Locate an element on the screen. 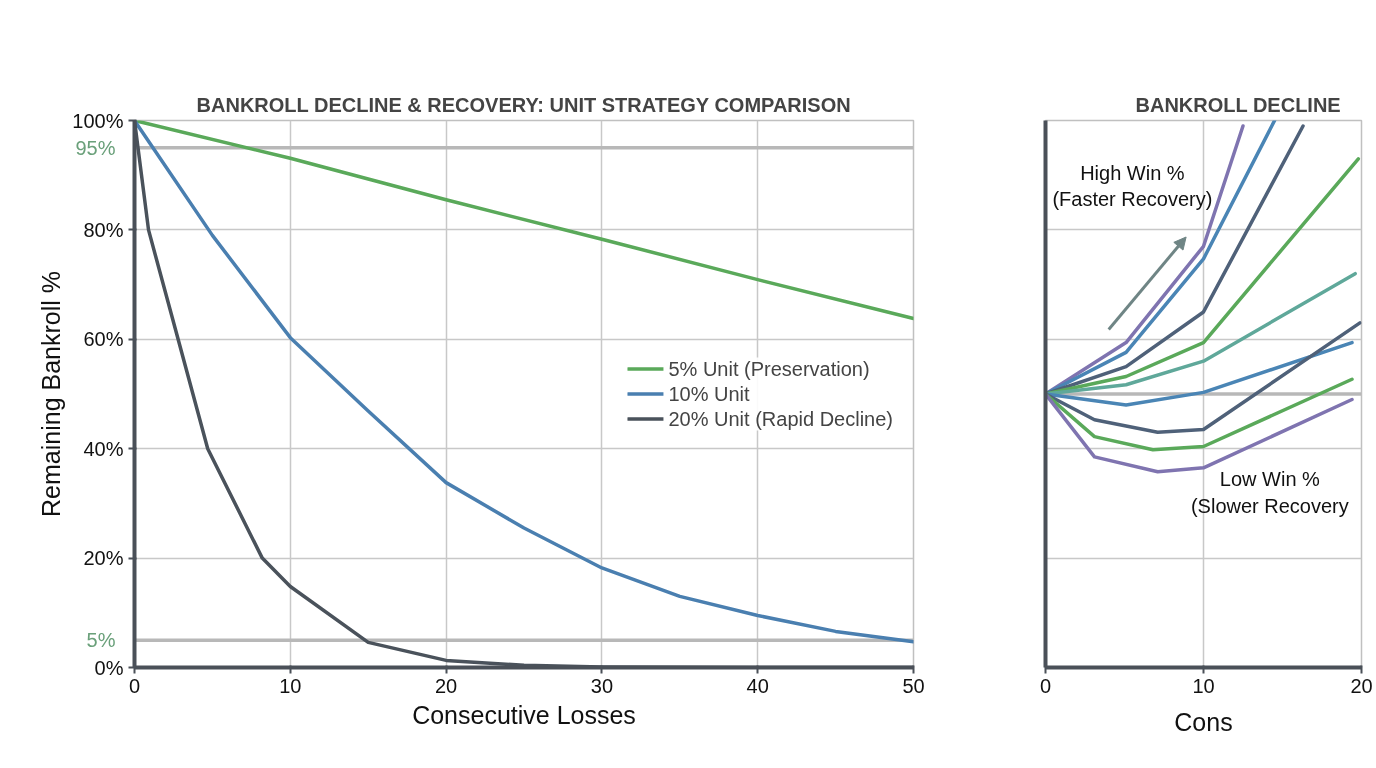 The height and width of the screenshot is (768, 1376). chart-title: BANKROLL DECLINE & RECOVERY: UNIT STRATEGY COMPARISON is located at coordinates (523, 104).